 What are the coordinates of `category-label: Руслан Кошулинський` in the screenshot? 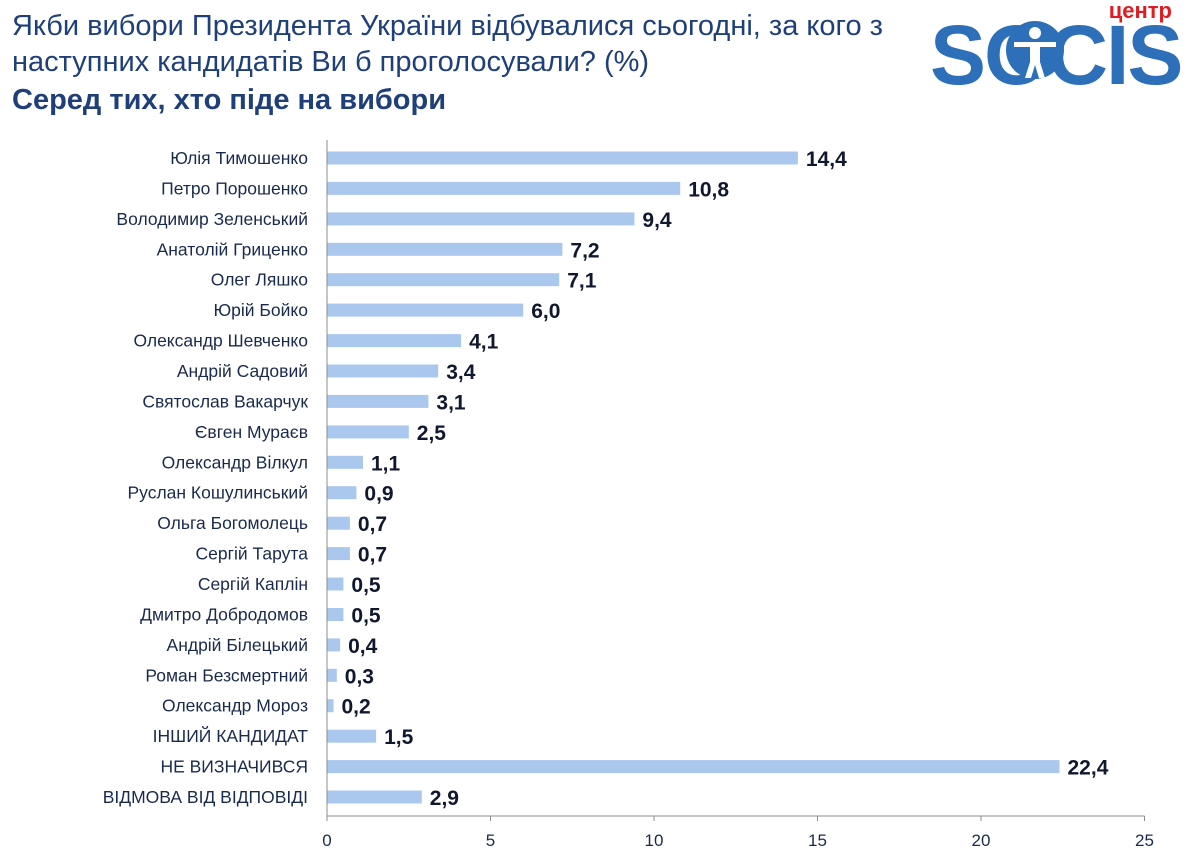 It's located at (217, 493).